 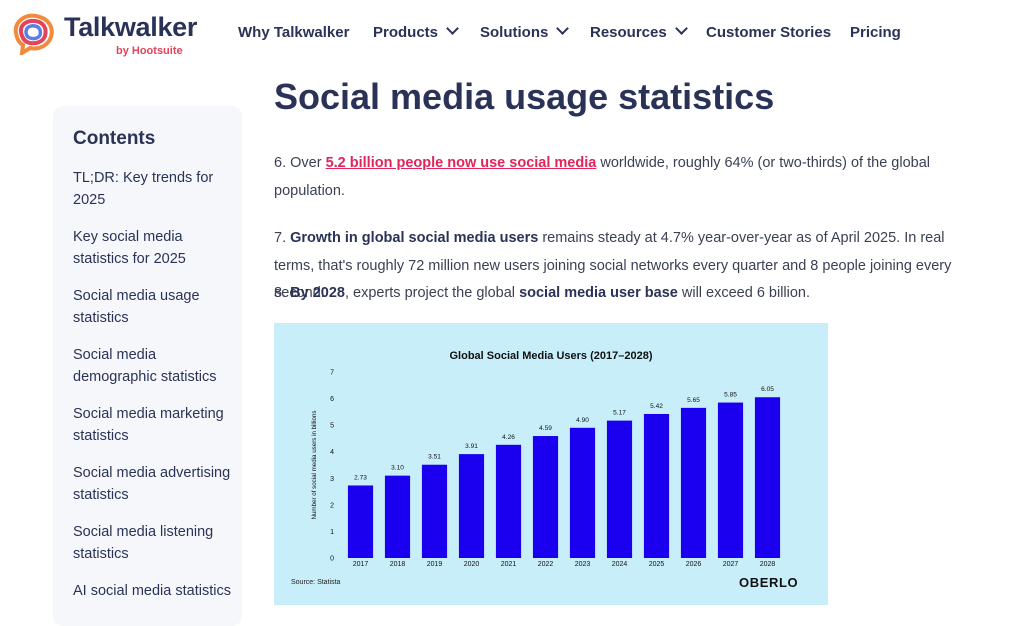 What do you see at coordinates (693, 482) in the screenshot?
I see `bar-2026` at bounding box center [693, 482].